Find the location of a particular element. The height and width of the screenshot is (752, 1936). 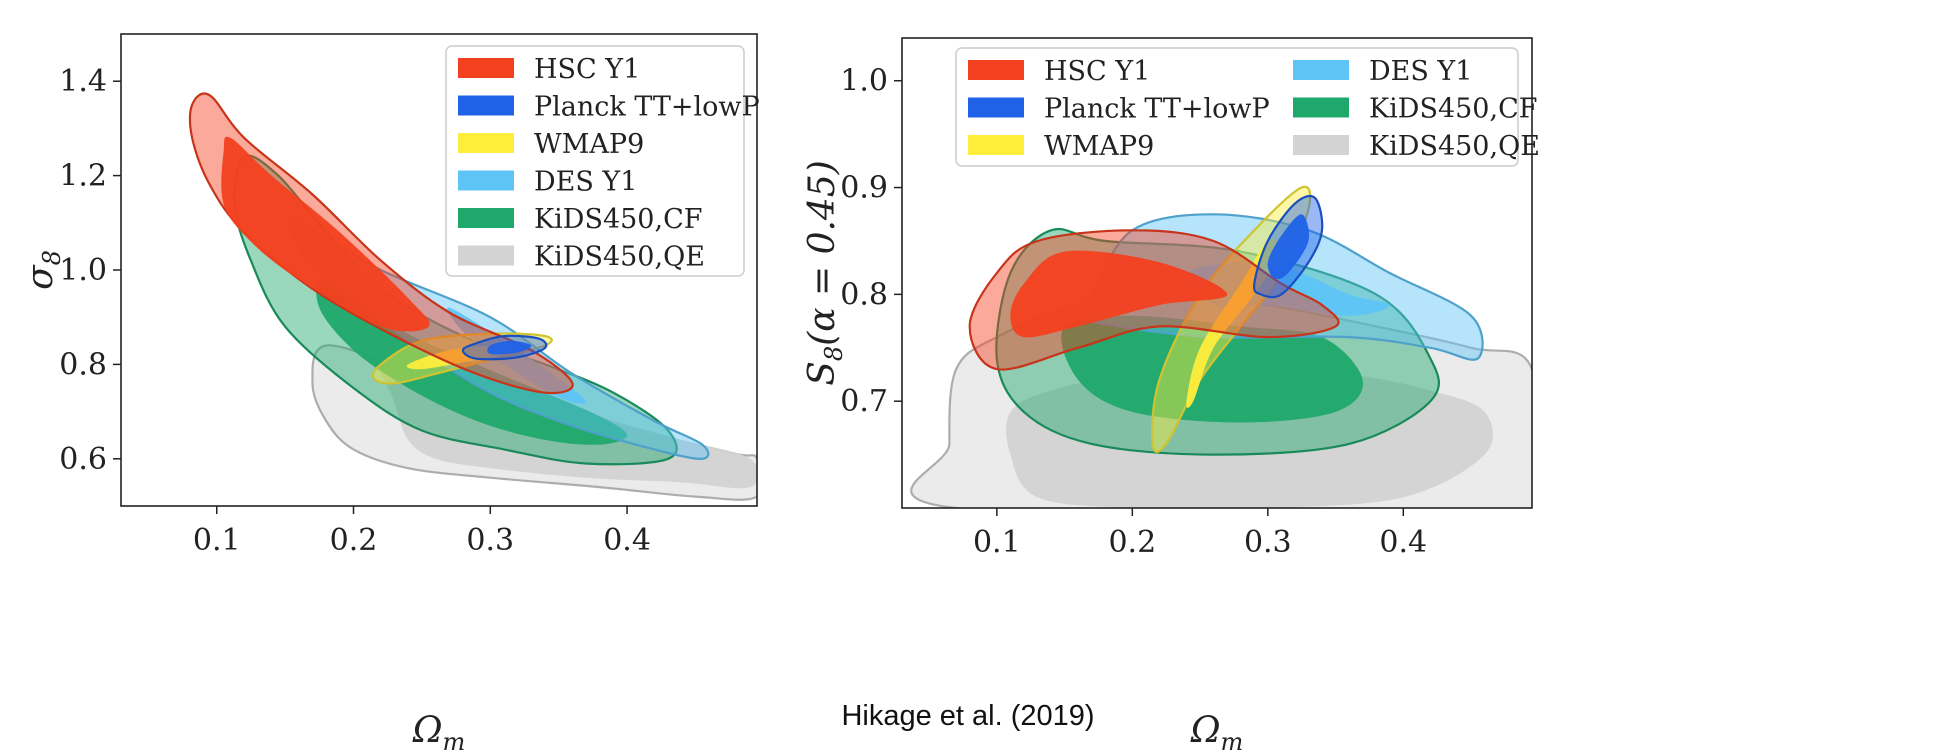

y-tick-label: 0.9 is located at coordinates (864, 188).